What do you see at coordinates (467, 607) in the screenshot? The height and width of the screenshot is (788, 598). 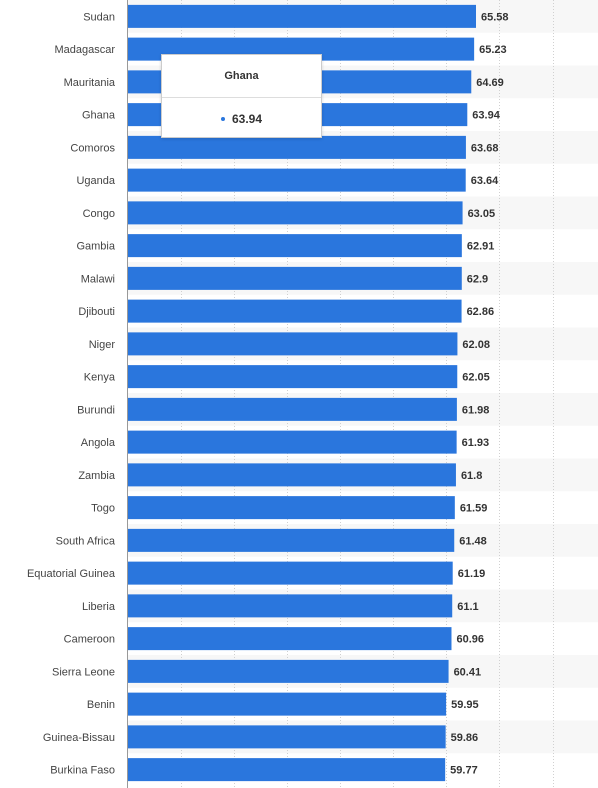 I see `value-label: 61.1` at bounding box center [467, 607].